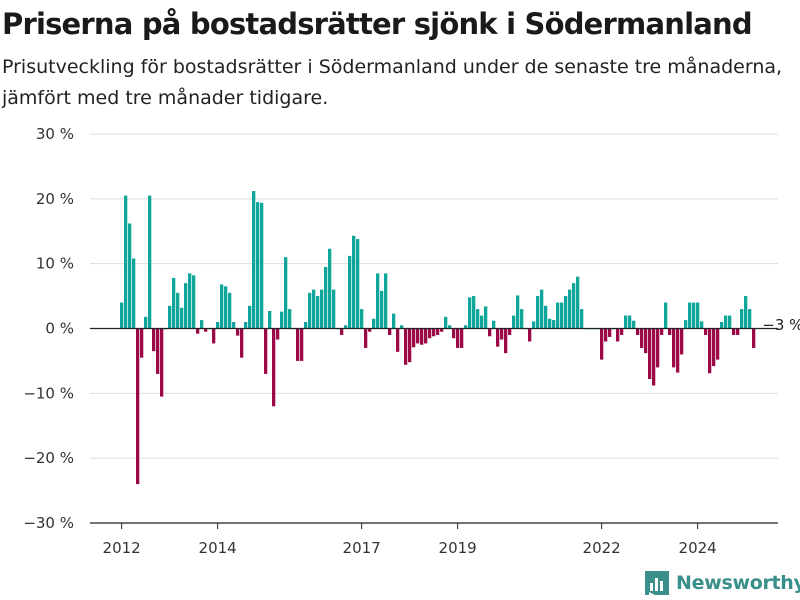 The height and width of the screenshot is (600, 800). What do you see at coordinates (781, 325) in the screenshot?
I see `last-value-annotation: −3 %` at bounding box center [781, 325].